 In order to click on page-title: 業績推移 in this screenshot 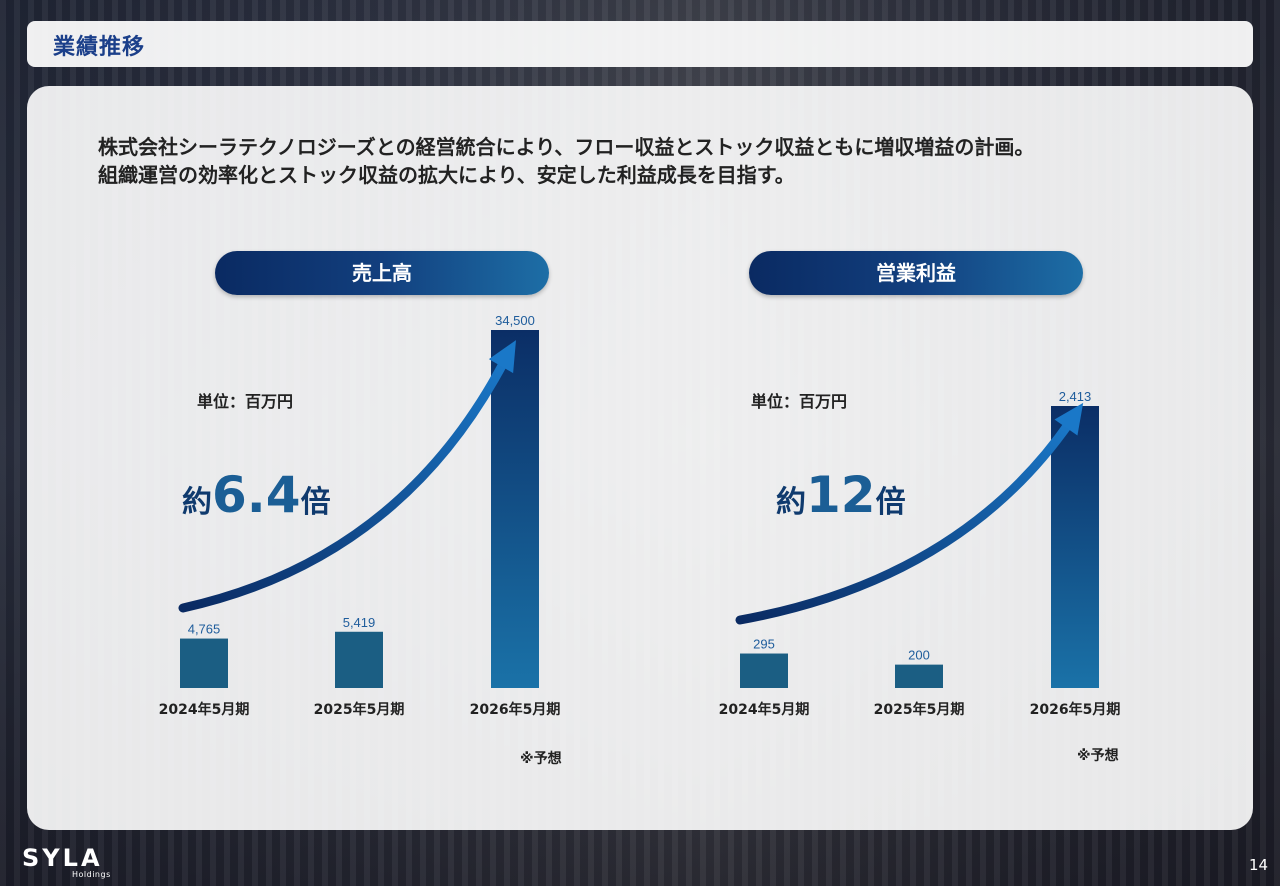, I will do `click(99, 47)`.